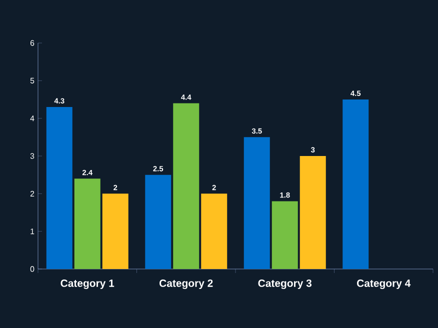 The width and height of the screenshot is (438, 328). I want to click on x-tick-label: Category 4, so click(384, 285).